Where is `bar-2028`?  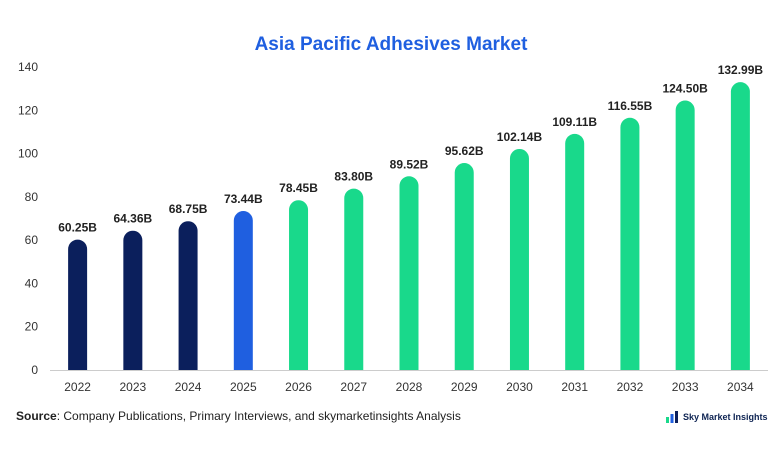
bar-2028 is located at coordinates (409, 273).